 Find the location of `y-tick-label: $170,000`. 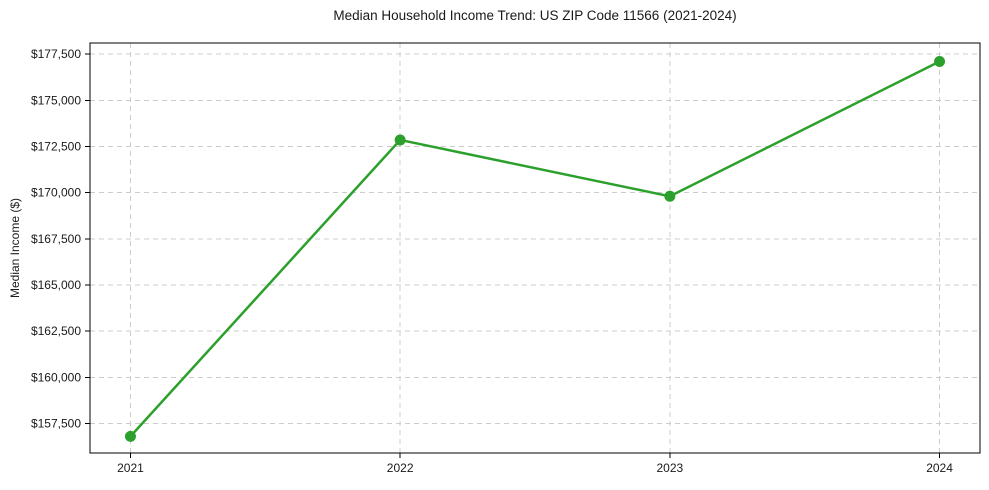

y-tick-label: $170,000 is located at coordinates (56, 193).